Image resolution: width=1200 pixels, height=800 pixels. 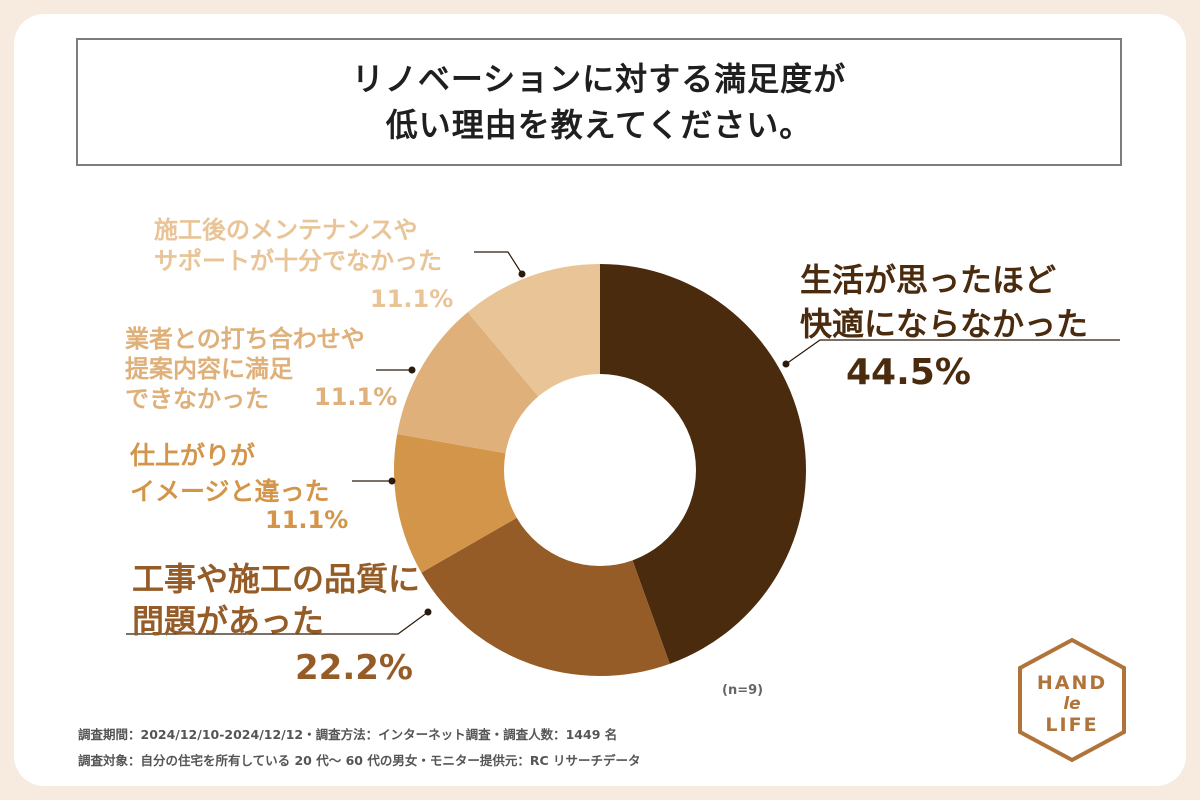 What do you see at coordinates (1072, 704) in the screenshot?
I see `logo-text-le: le` at bounding box center [1072, 704].